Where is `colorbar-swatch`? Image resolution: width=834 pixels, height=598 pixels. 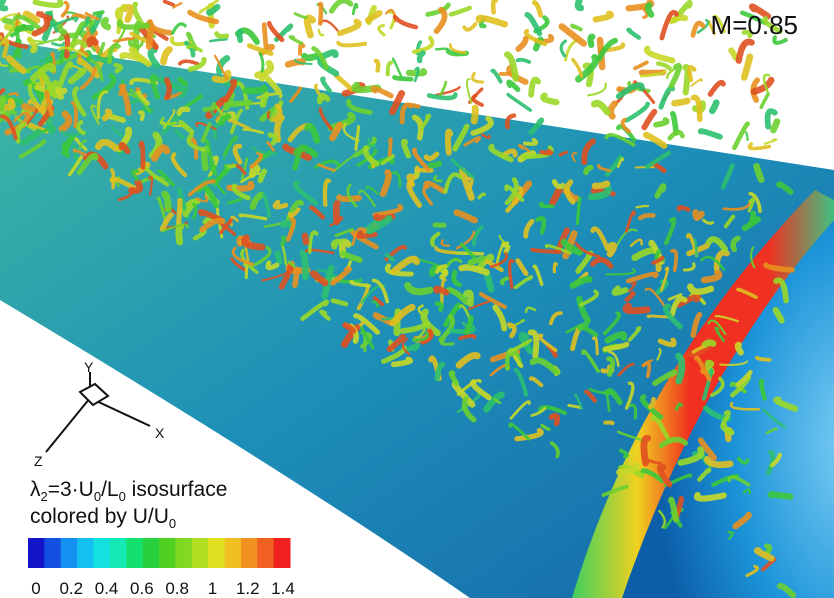
colorbar-swatch is located at coordinates (69, 553).